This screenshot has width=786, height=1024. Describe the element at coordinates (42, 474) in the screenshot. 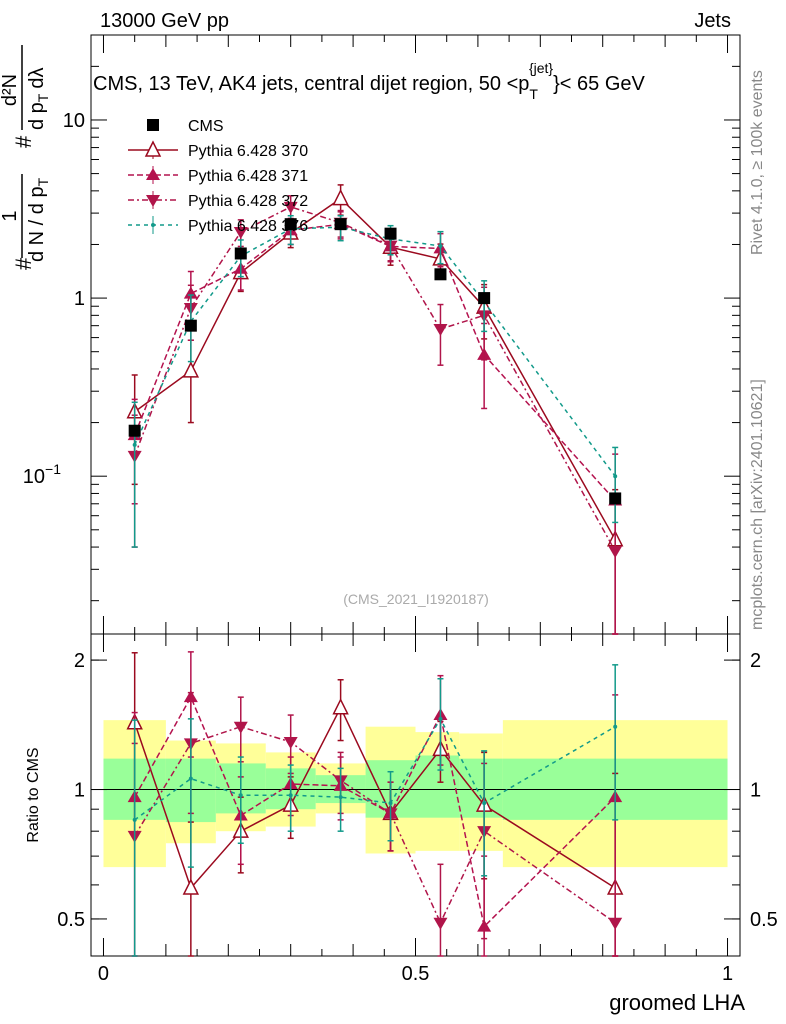

I see `main-ytick-label-2: 10−1` at that location.